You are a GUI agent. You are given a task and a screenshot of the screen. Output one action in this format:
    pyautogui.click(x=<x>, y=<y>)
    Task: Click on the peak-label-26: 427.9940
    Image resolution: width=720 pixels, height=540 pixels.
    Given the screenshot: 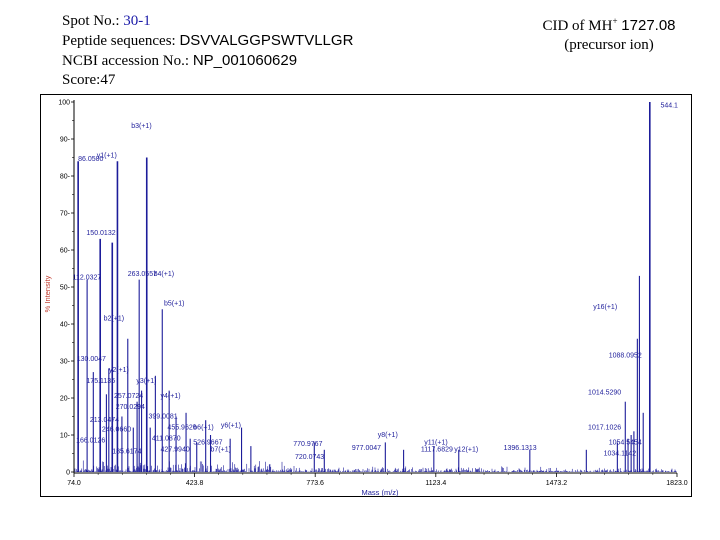 What is the action you would take?
    pyautogui.click(x=175, y=450)
    